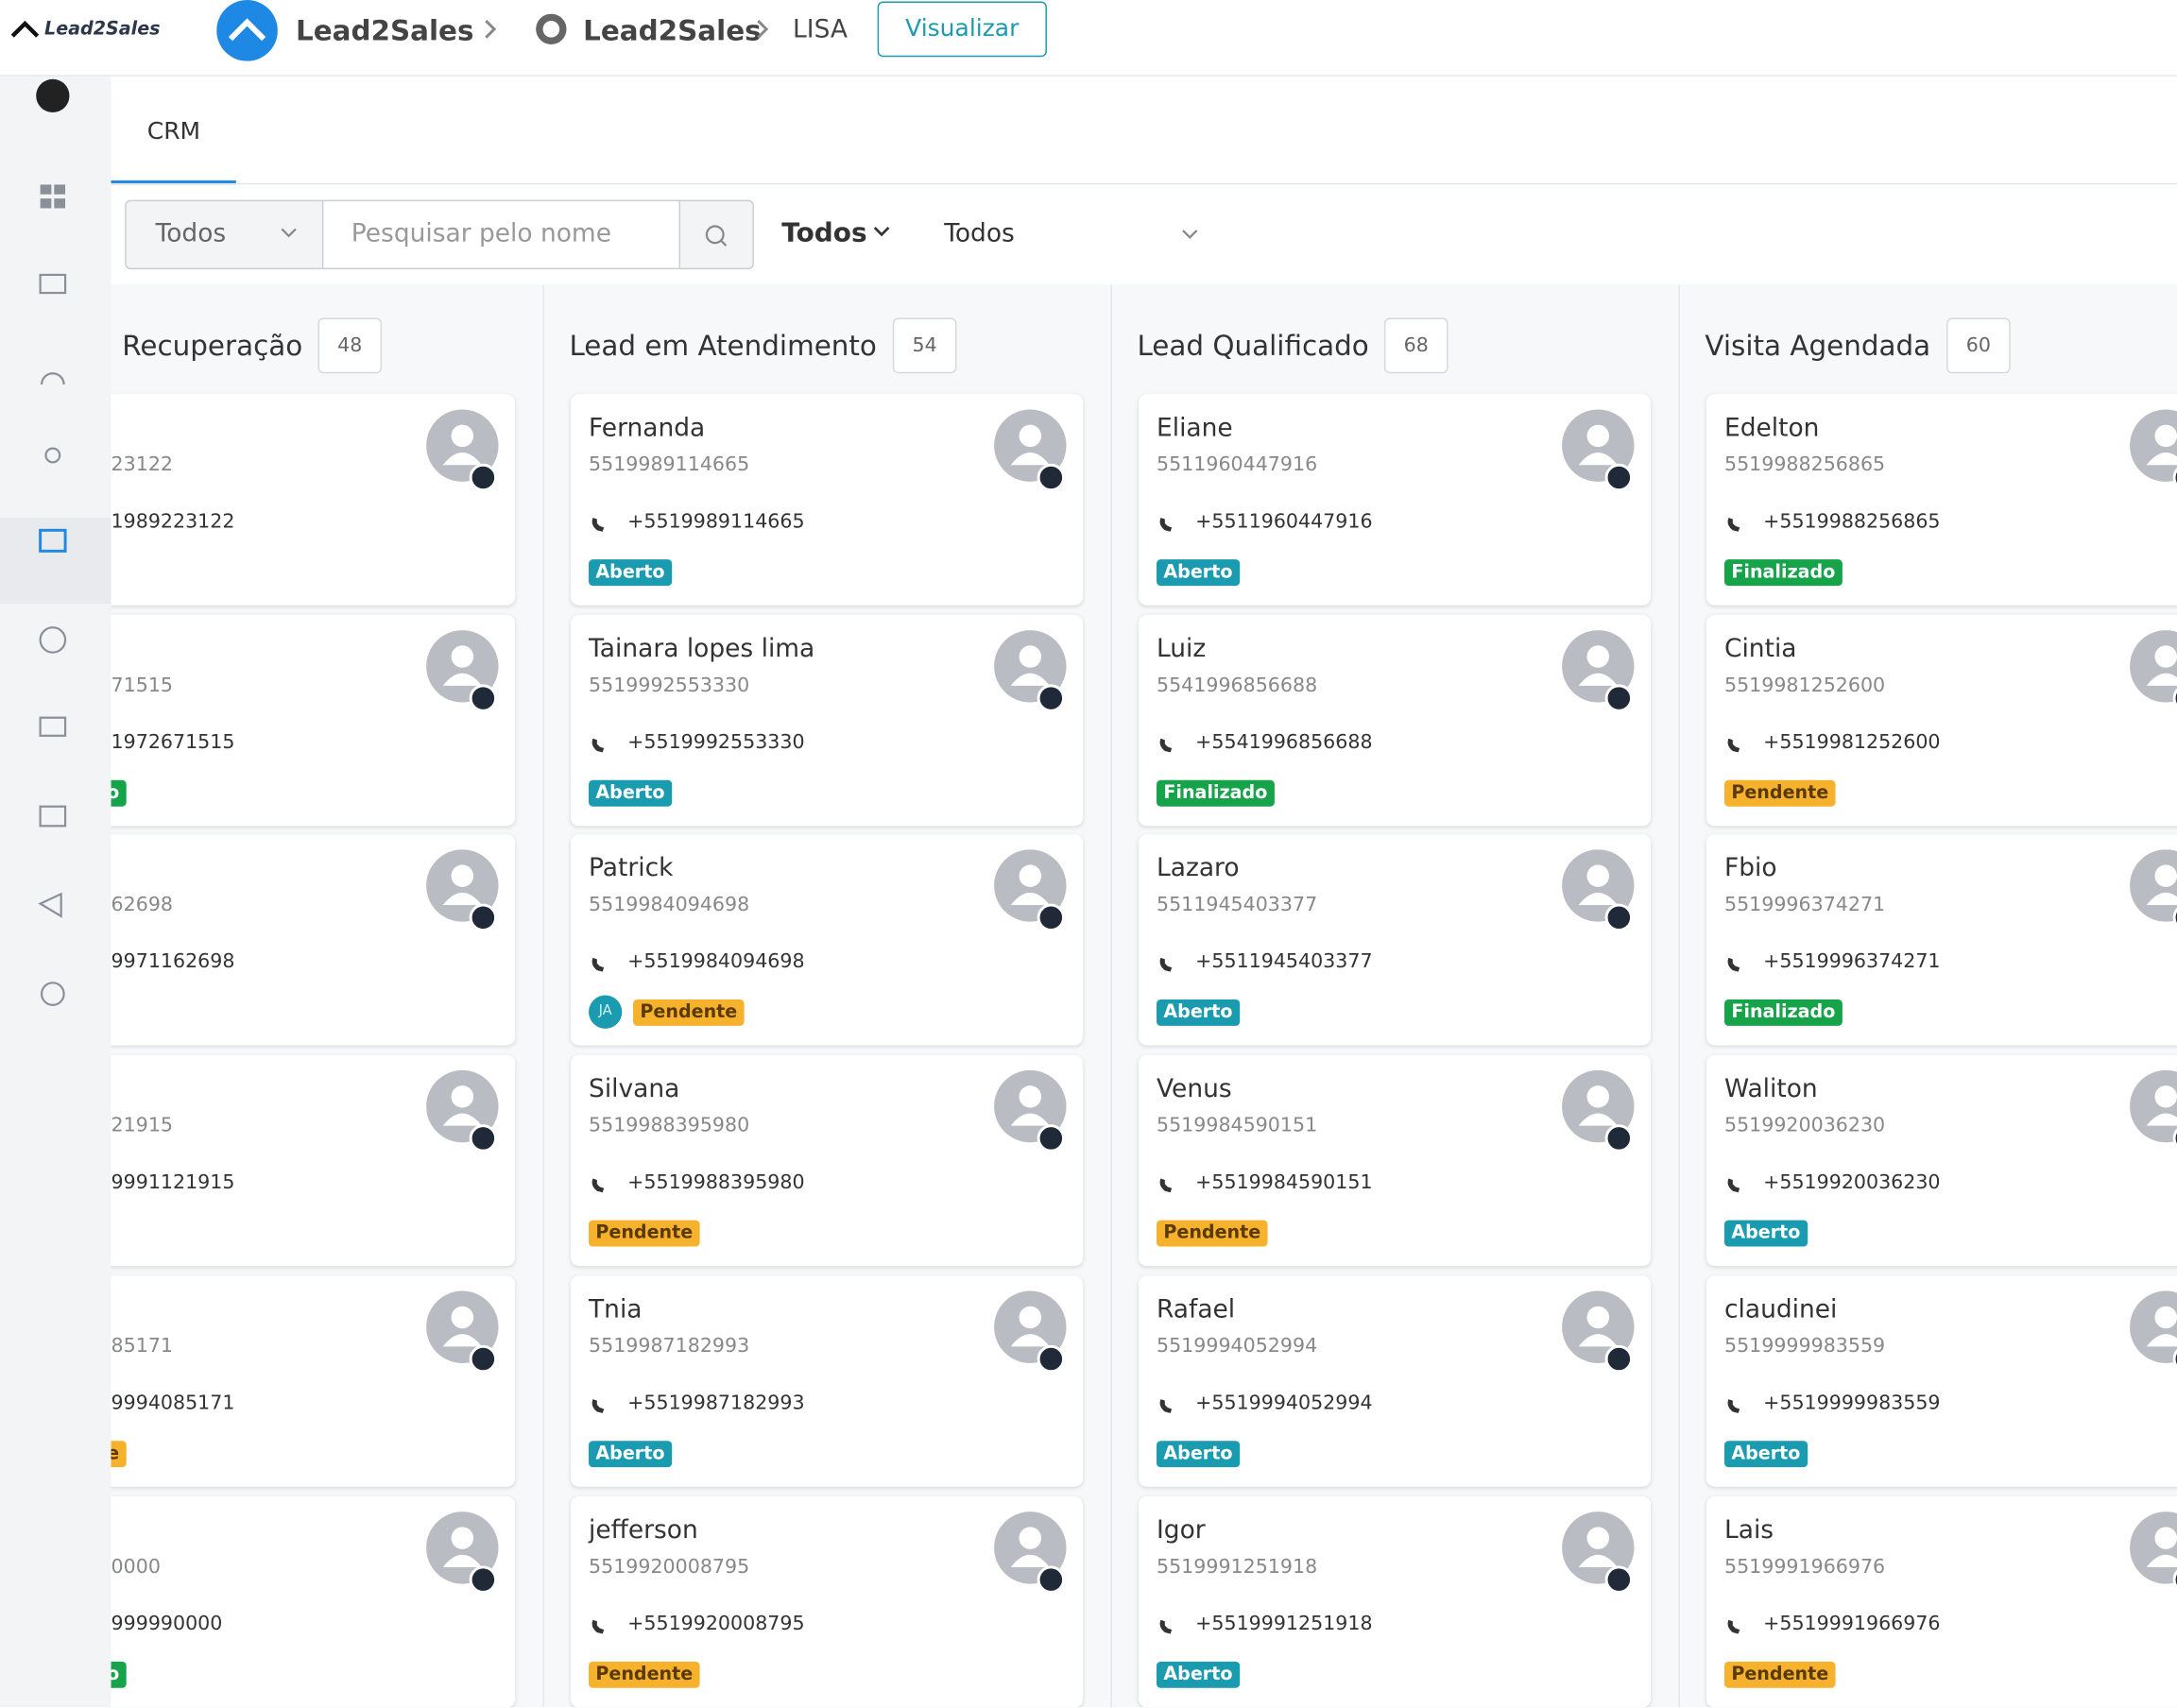 Image resolution: width=2177 pixels, height=1708 pixels. Describe the element at coordinates (1190, 234) in the screenshot. I see `chevron` at that location.